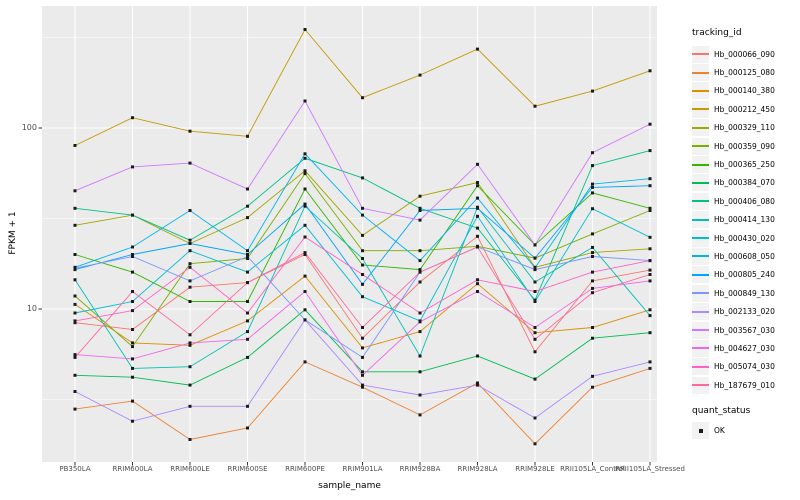 The image size is (800, 500). Describe the element at coordinates (744, 109) in the screenshot. I see `legend-label: Hb_000212_450` at that location.